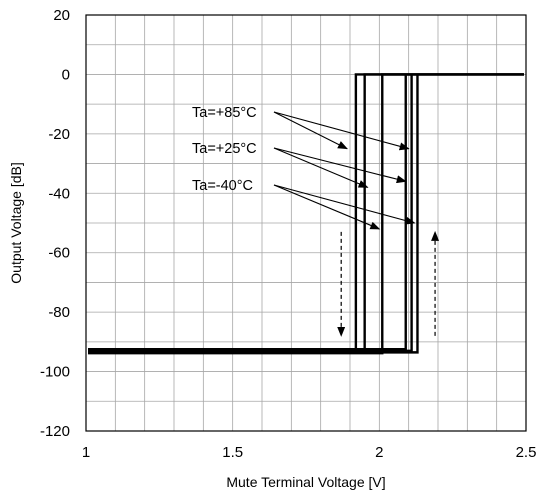 The width and height of the screenshot is (547, 494). Describe the element at coordinates (305, 482) in the screenshot. I see `x-axis-label: Mute Terminal Voltage [V]` at that location.